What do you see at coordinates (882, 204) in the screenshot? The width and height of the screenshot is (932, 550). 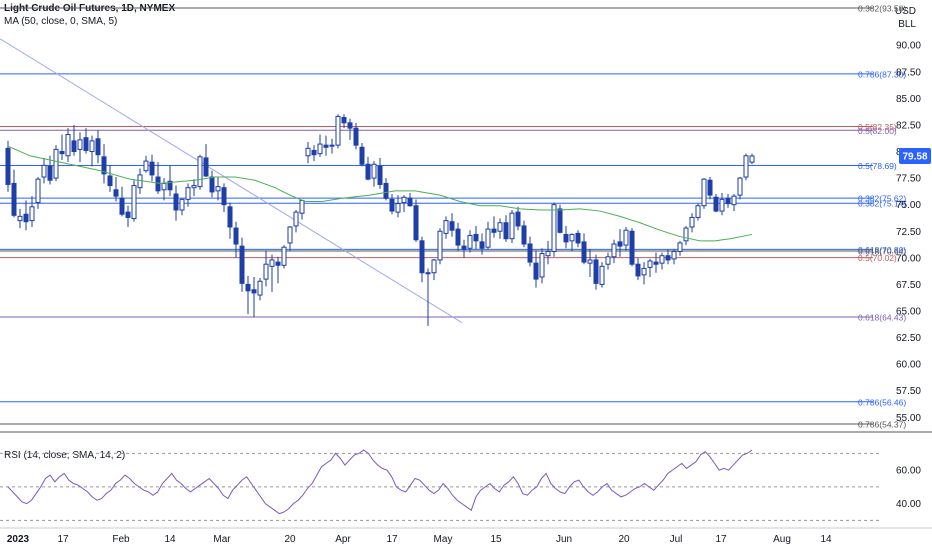 I see `fib-level-label: 0.382(75.14)` at bounding box center [882, 204].